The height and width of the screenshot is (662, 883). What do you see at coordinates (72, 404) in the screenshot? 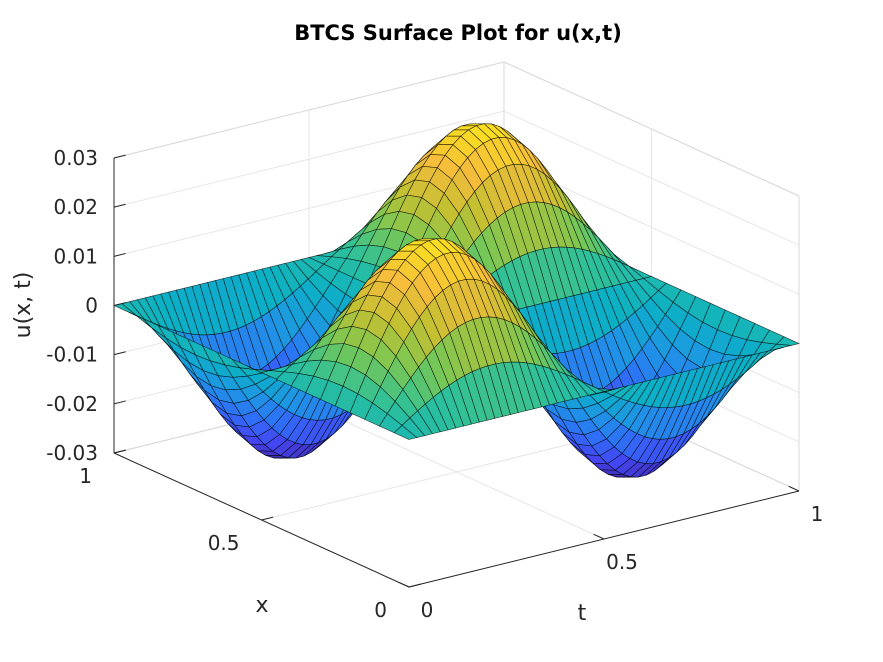
I see `z-tick-label: -0.02` at bounding box center [72, 404].